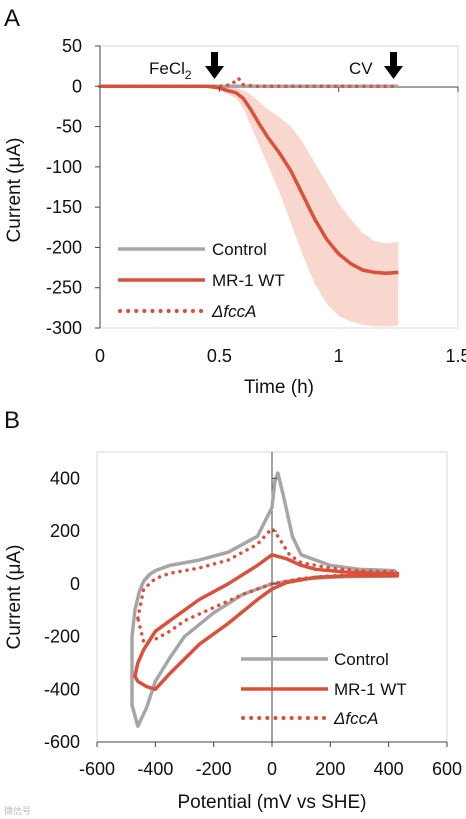  I want to click on legend-a-wt-label: MR-1 WT, so click(248, 280).